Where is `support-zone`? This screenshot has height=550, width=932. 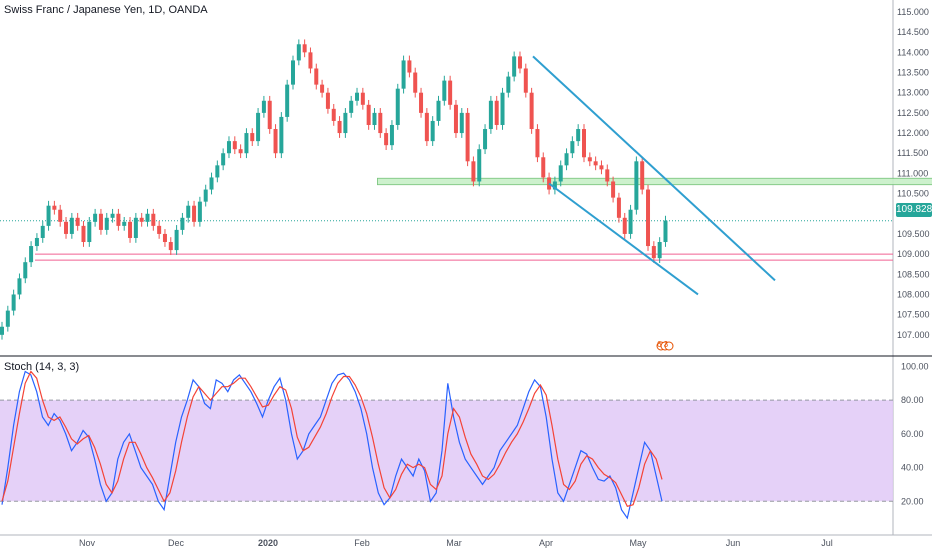
support-zone is located at coordinates (654, 181).